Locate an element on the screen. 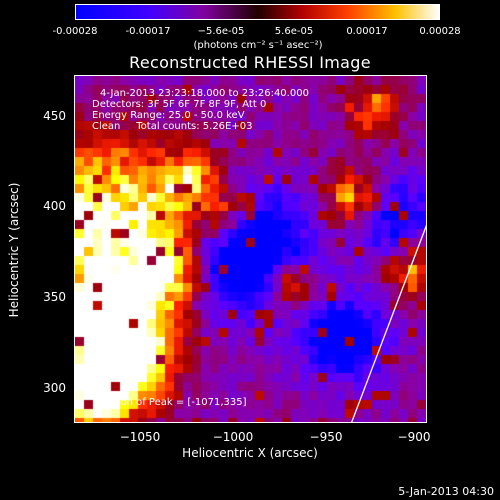 The width and height of the screenshot is (500, 500). colorbar-tick: -0.00017 is located at coordinates (148, 31).